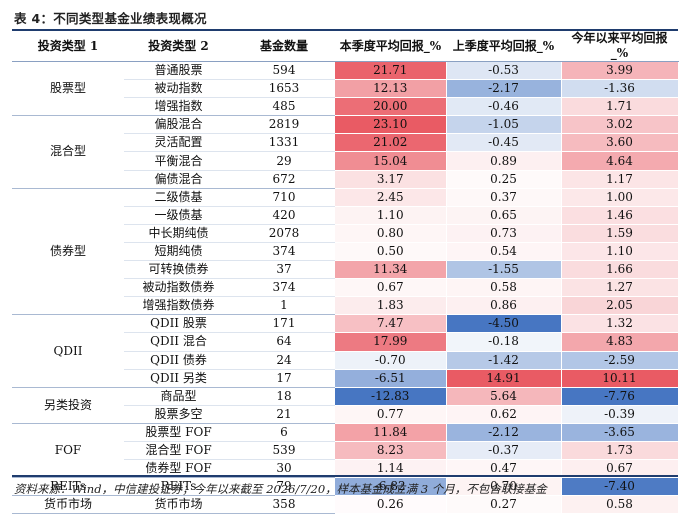 Image resolution: width=690 pixels, height=516 pixels. Describe the element at coordinates (68, 405) in the screenshot. I see `group-label: 另类投资` at that location.